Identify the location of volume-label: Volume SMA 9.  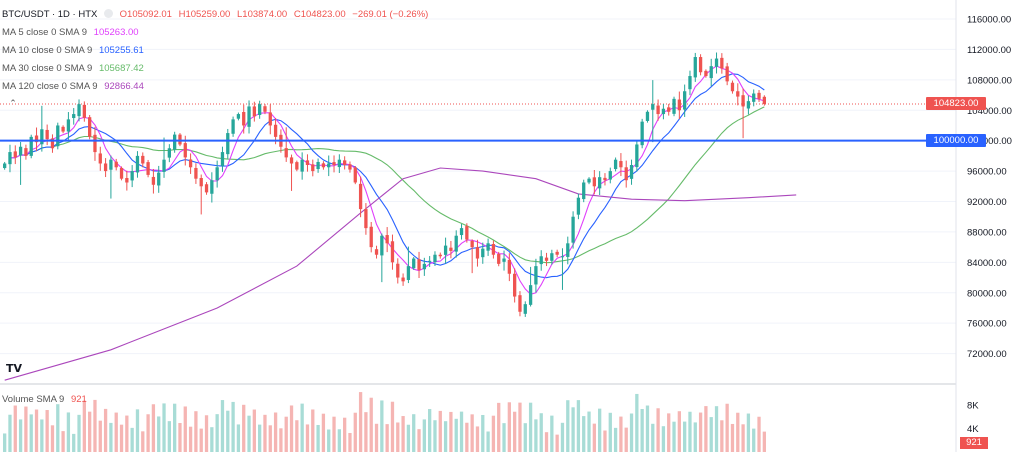
(33, 399).